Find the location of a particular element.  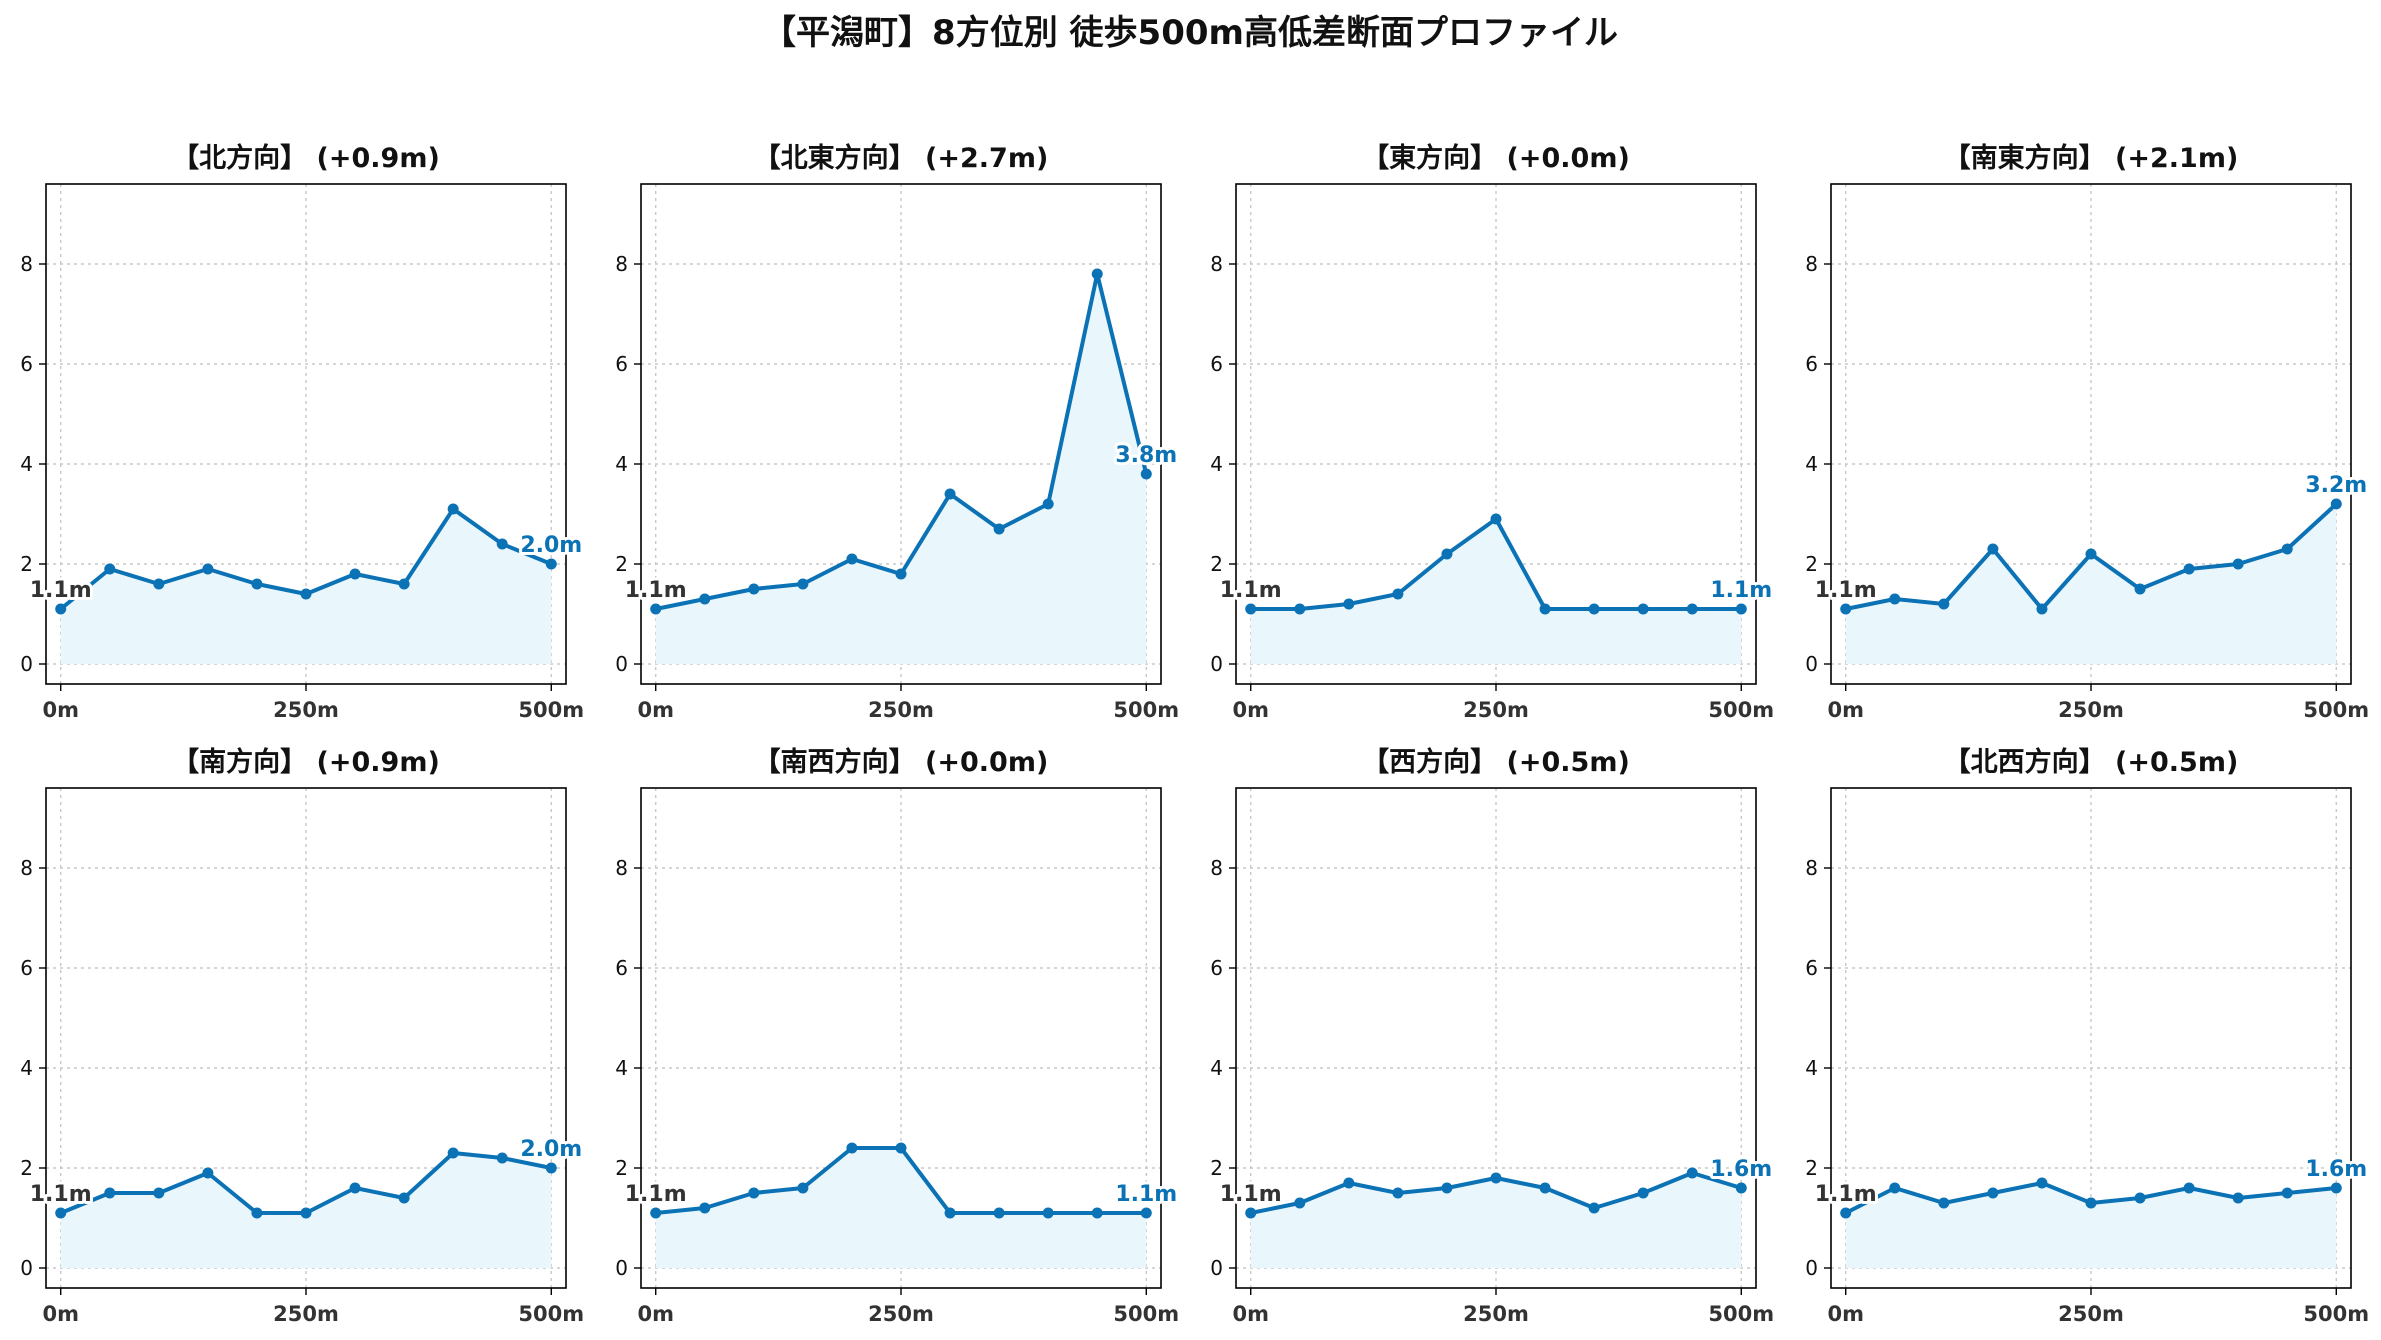

subplot-title: 【北西方向】 (+0.5m) is located at coordinates (2091, 762).